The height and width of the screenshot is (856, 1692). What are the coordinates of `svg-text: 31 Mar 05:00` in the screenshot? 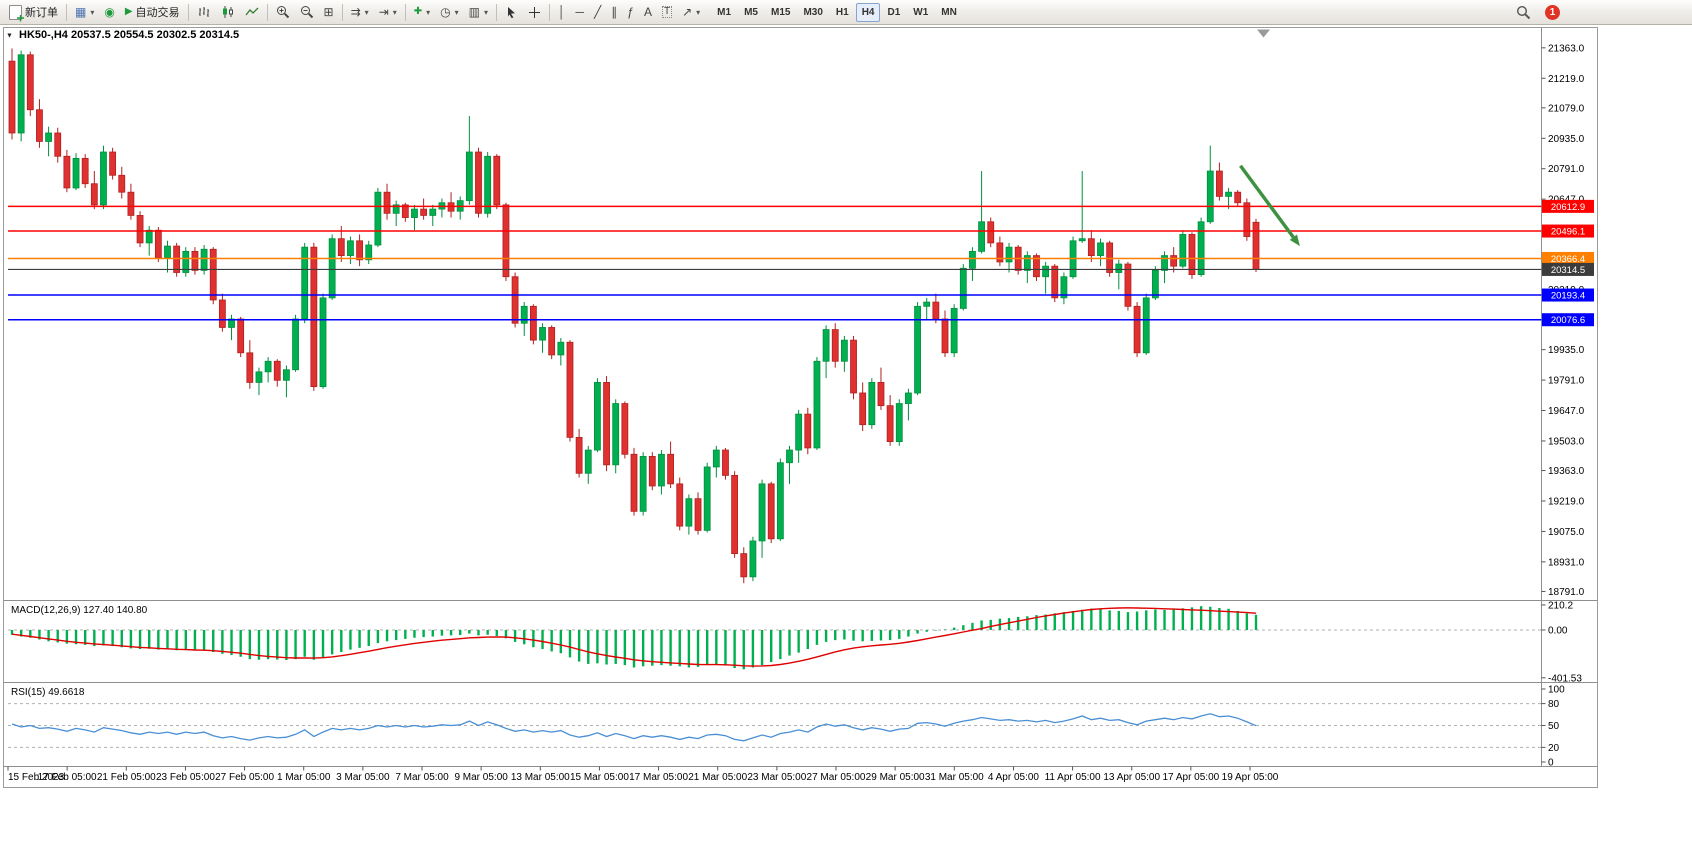 It's located at (954, 777).